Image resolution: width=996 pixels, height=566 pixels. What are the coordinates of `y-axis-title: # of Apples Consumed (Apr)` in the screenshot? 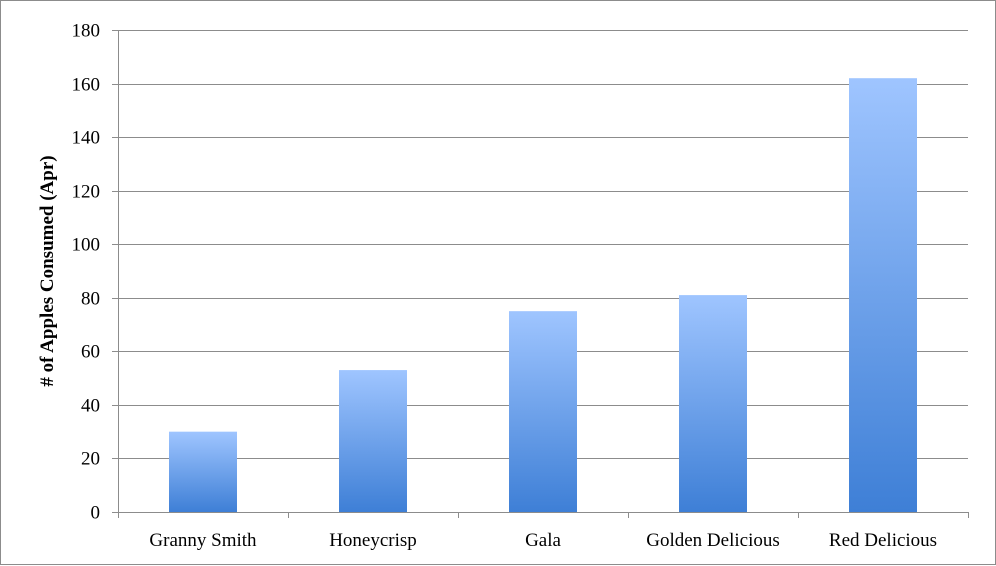 It's located at (47, 270).